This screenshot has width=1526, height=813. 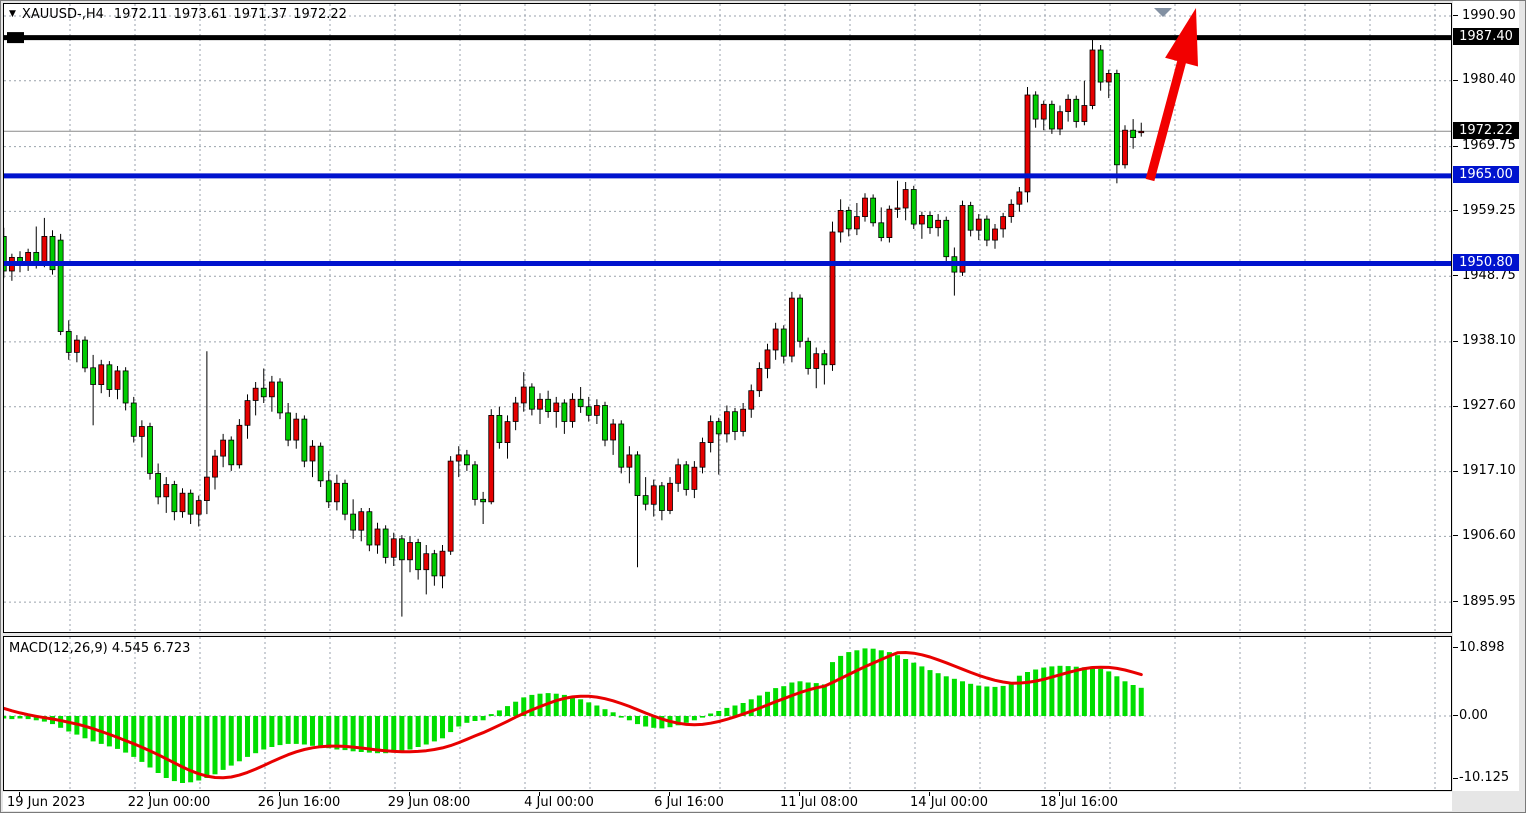 I want to click on price-level-box: 1987.40, so click(x=1486, y=36).